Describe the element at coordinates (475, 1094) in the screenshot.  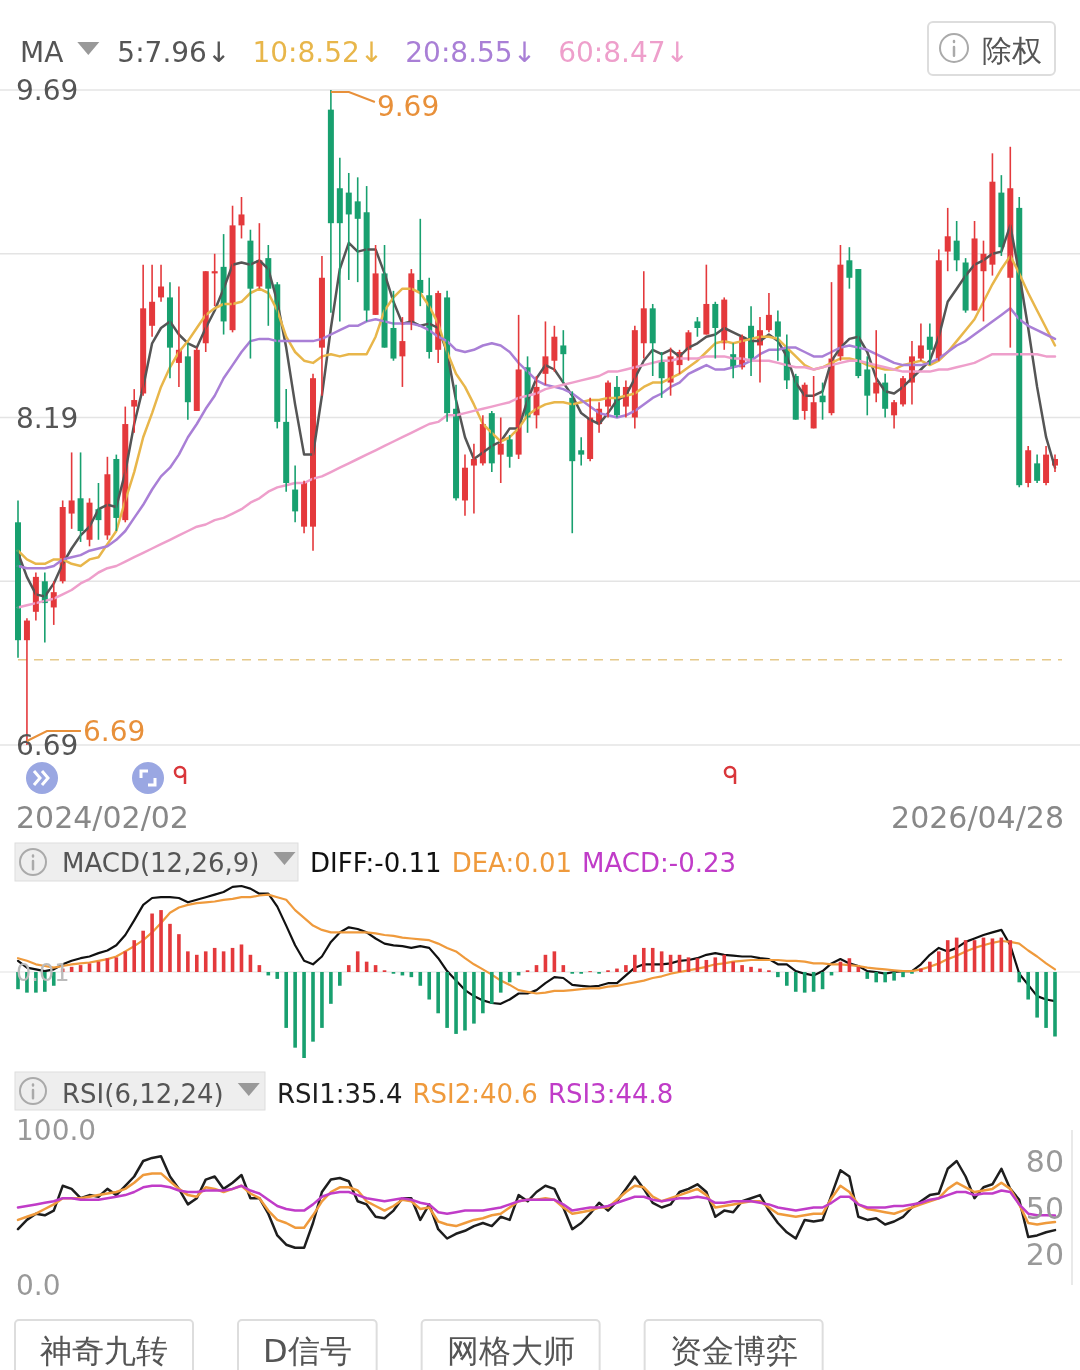
I see `text: RSI2:40.6` at that location.